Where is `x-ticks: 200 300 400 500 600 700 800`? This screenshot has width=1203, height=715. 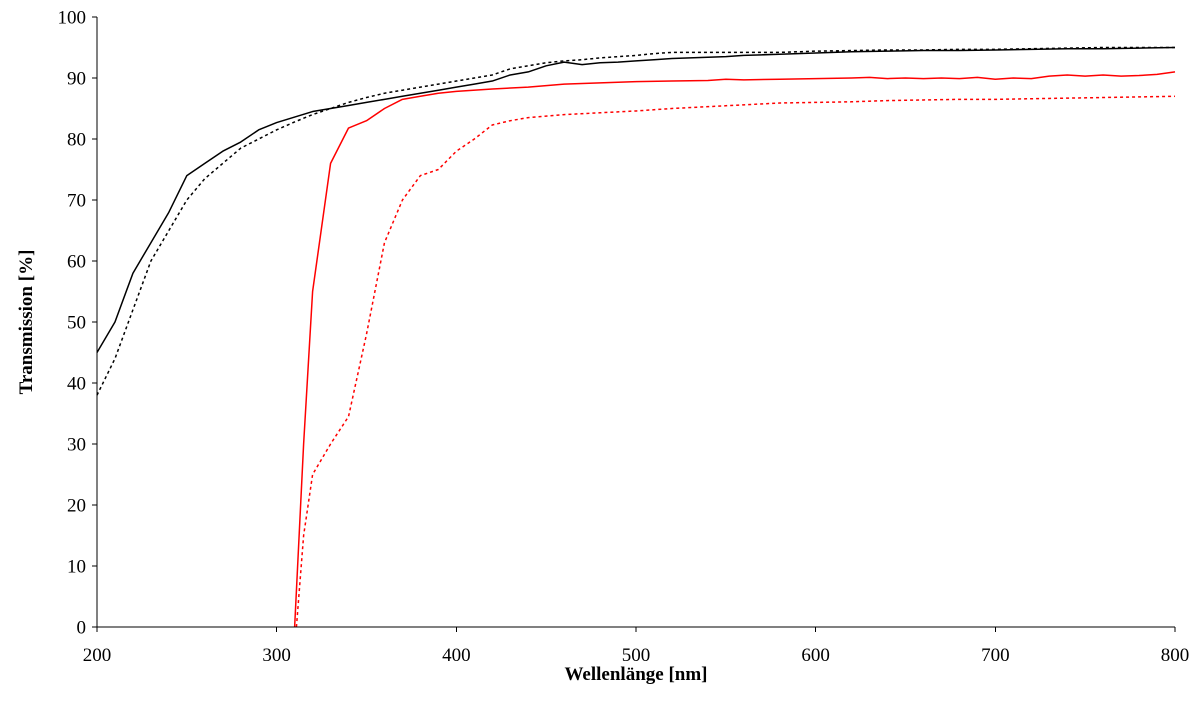
x-ticks: 200 300 400 500 600 700 800 is located at coordinates (636, 646).